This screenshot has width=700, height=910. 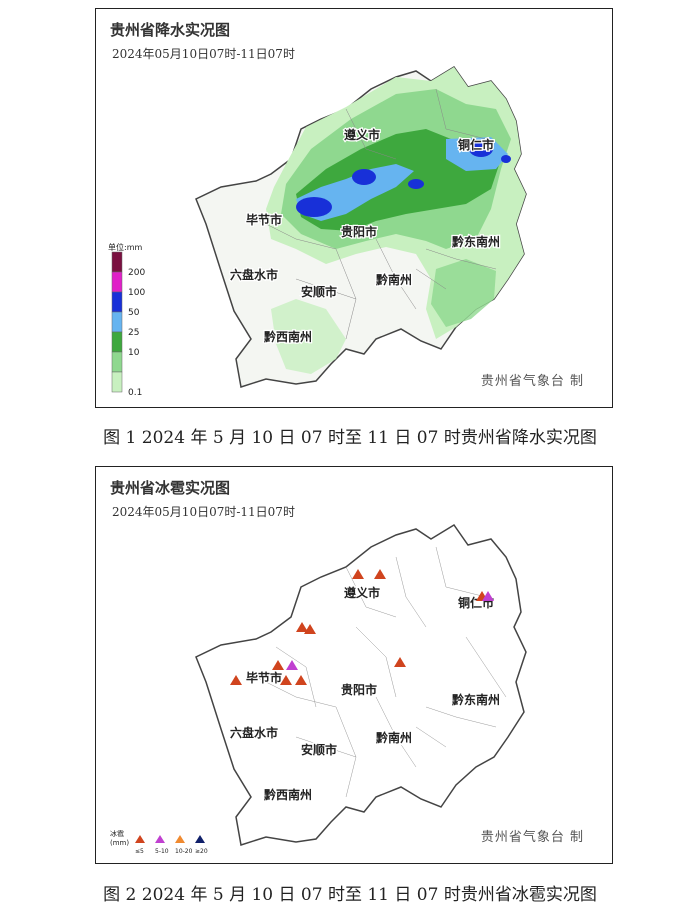 I want to click on rain-core-50d, so click(x=416, y=184).